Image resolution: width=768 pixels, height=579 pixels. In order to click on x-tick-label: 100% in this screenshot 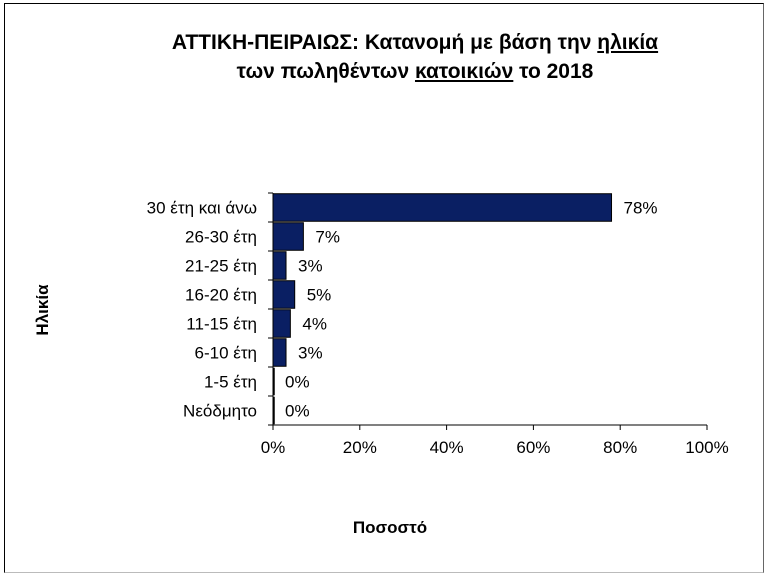, I will do `click(706, 447)`.